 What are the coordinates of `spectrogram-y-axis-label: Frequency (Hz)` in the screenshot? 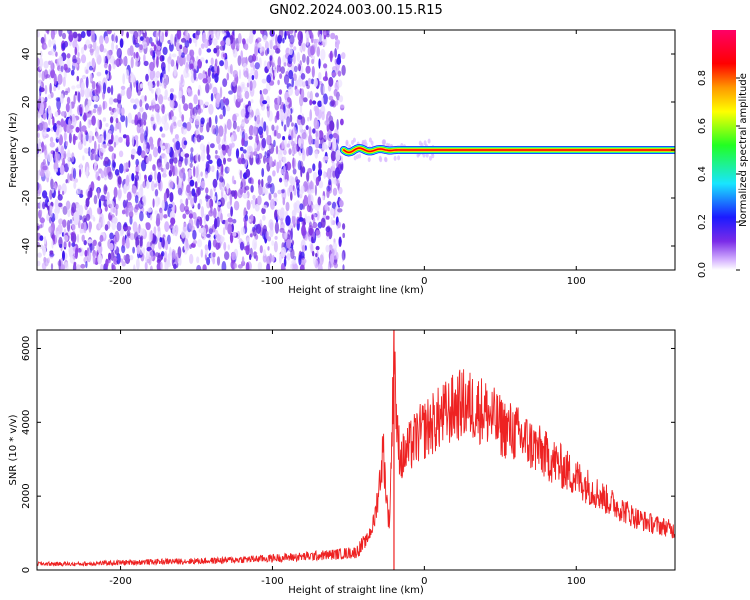 It's located at (13, 150).